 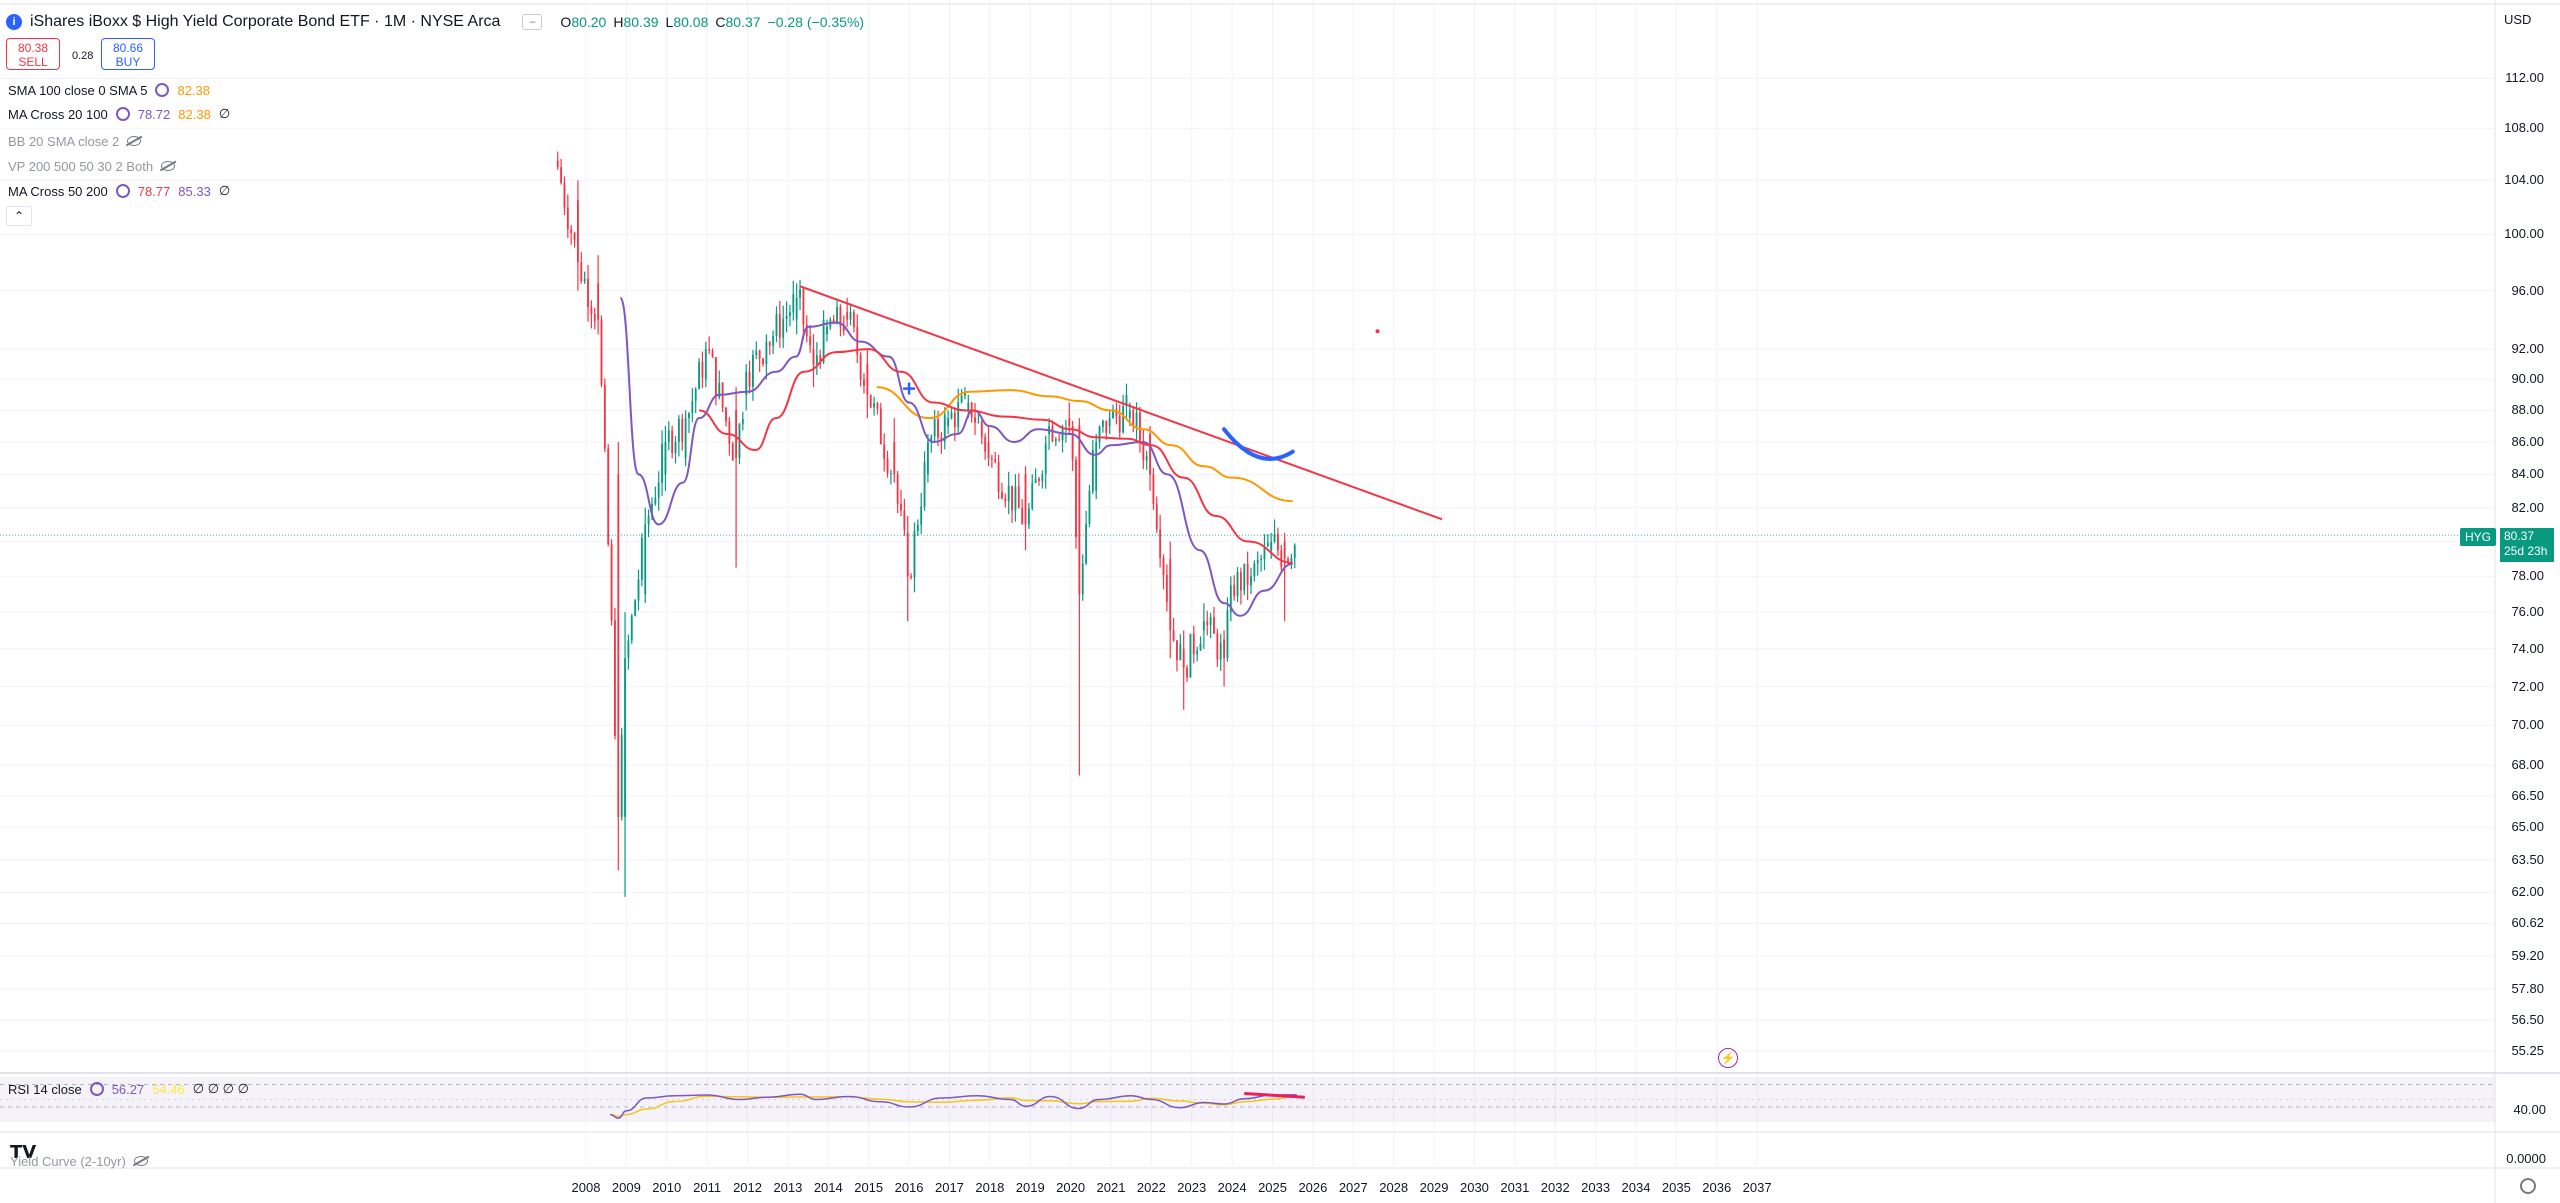 I want to click on rsi-settings-icon, so click(x=96, y=1089).